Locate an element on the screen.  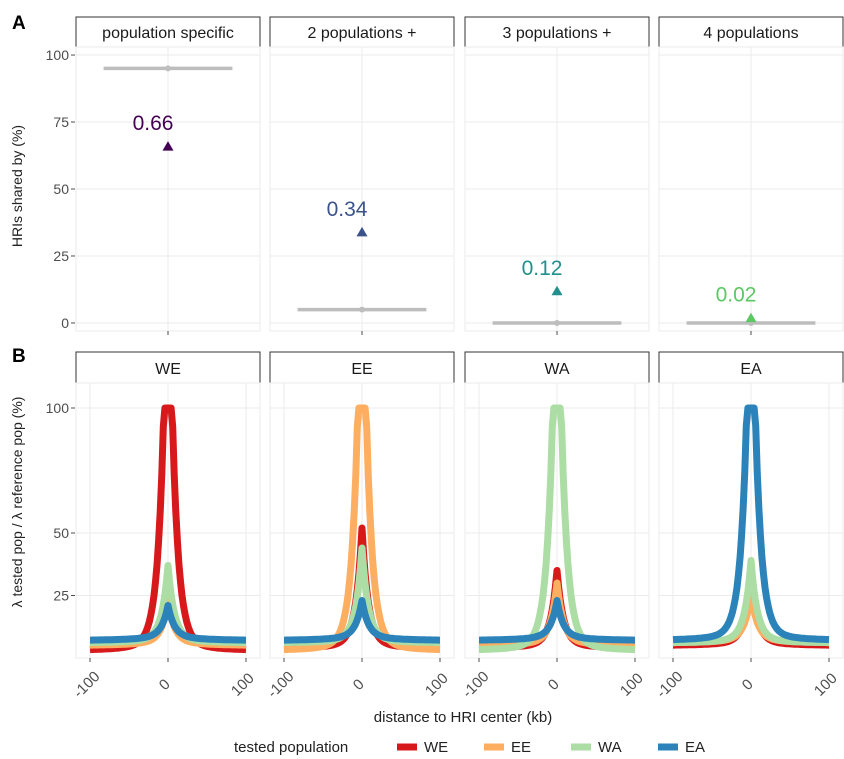
data-label-2-populations: 0.34 is located at coordinates (347, 209).